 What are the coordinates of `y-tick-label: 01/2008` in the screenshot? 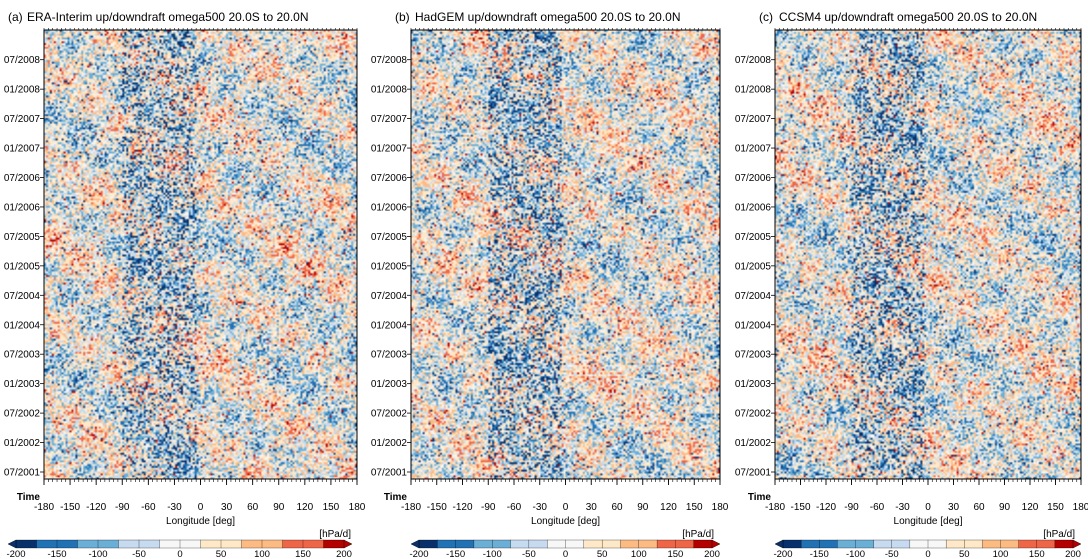 It's located at (389, 90).